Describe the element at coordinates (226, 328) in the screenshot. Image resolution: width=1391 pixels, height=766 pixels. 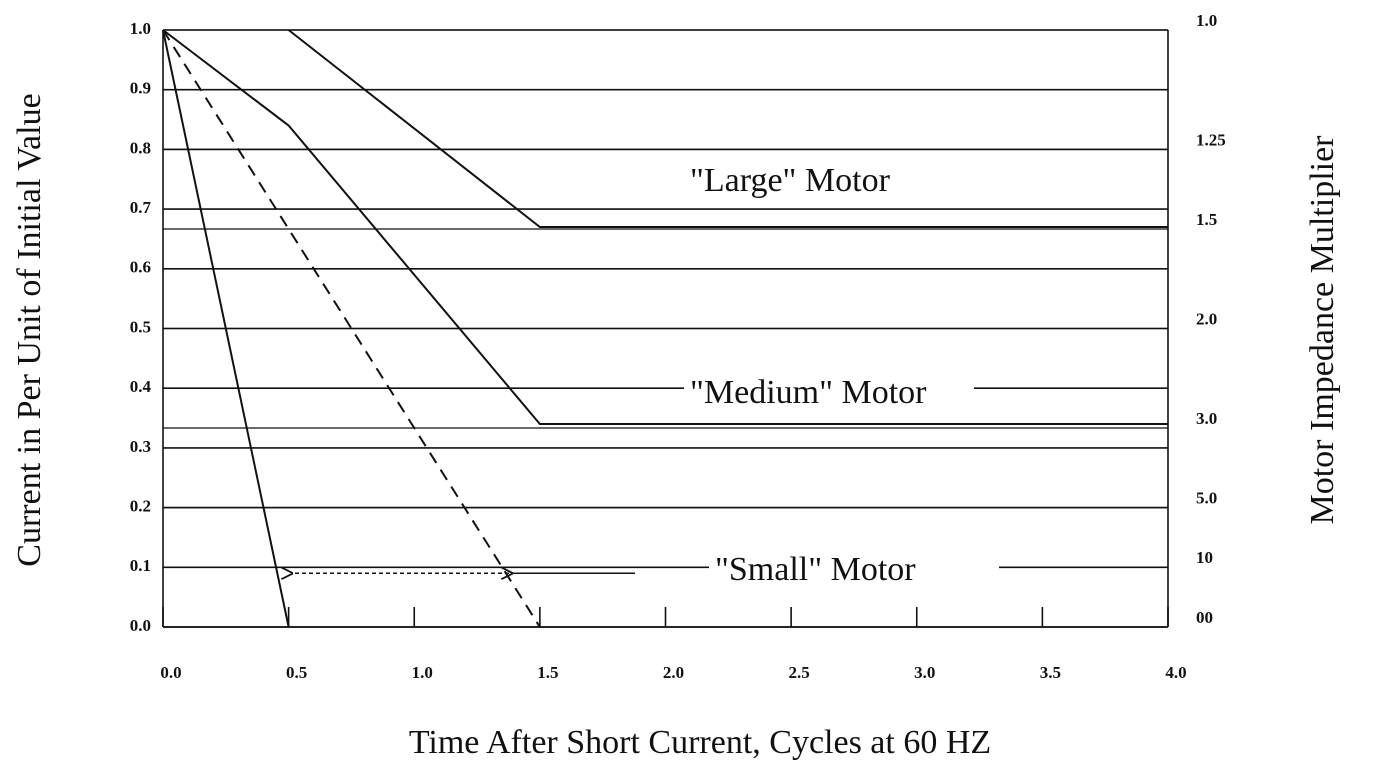
I see `series-line` at that location.